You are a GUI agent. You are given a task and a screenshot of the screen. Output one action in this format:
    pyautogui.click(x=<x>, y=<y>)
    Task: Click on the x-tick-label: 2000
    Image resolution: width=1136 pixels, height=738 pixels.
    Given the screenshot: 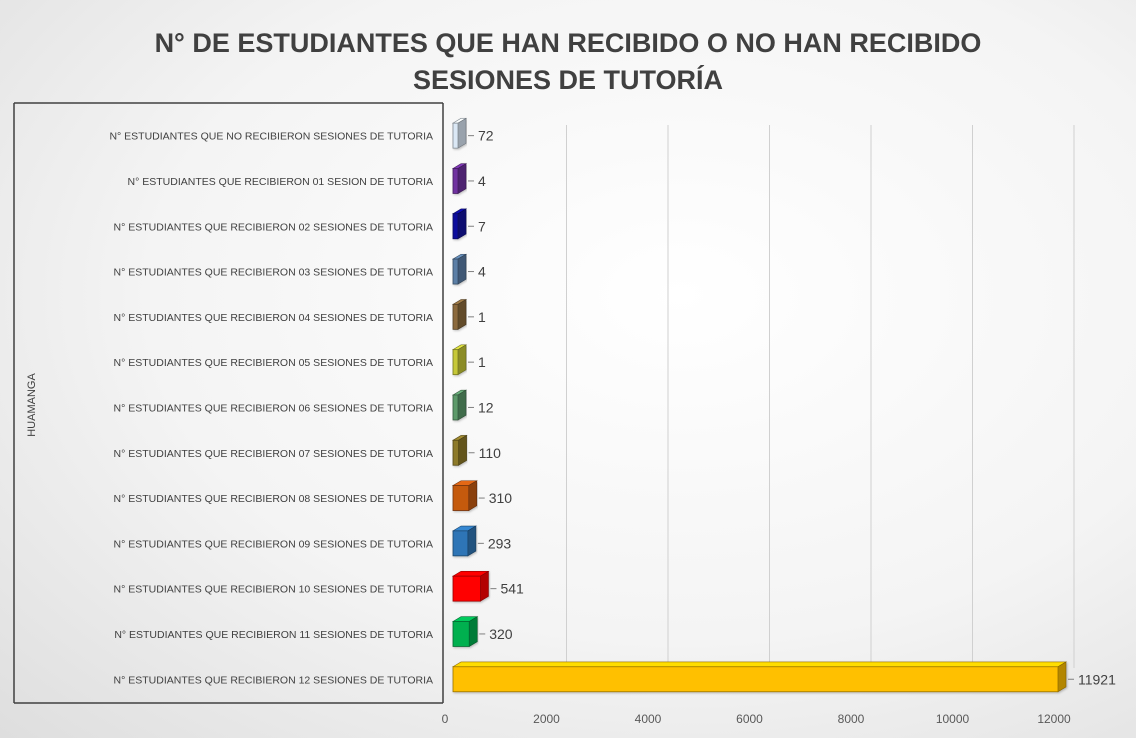 What is the action you would take?
    pyautogui.click(x=546, y=719)
    